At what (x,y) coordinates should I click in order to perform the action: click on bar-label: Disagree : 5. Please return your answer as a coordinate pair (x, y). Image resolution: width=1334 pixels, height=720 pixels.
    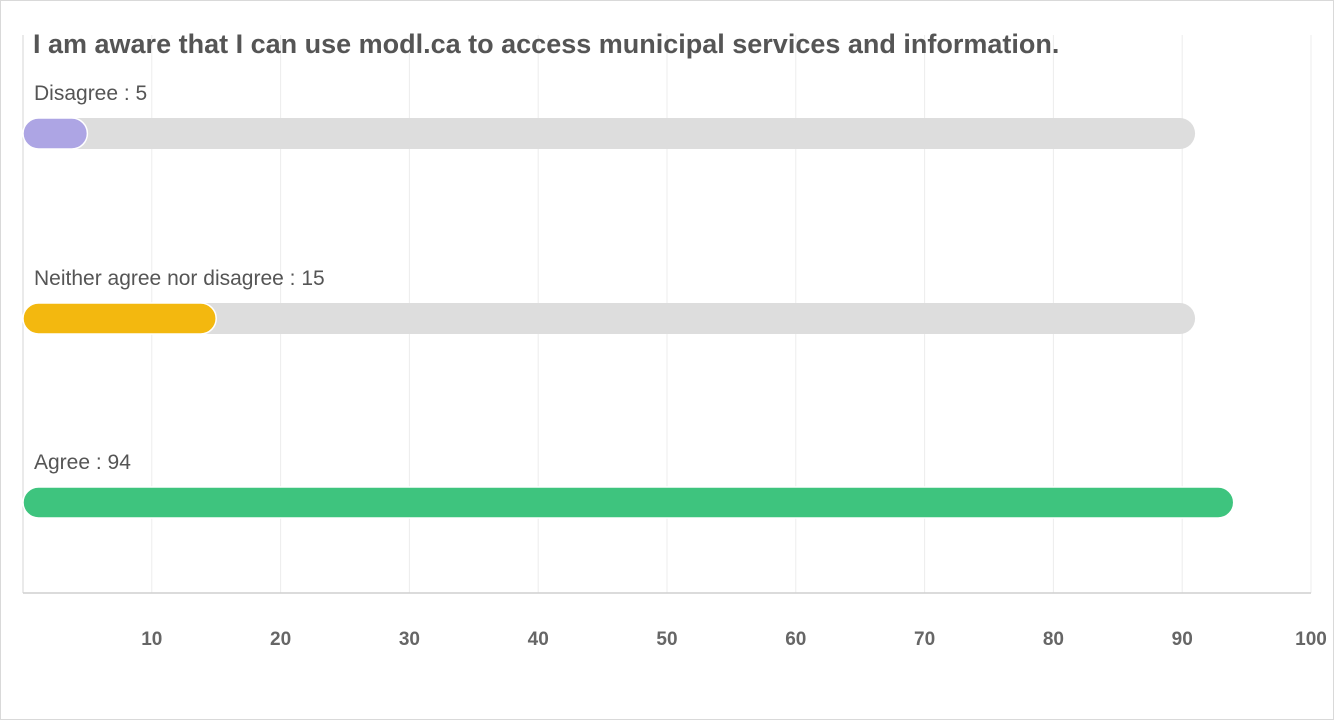
    Looking at the image, I should click on (90, 93).